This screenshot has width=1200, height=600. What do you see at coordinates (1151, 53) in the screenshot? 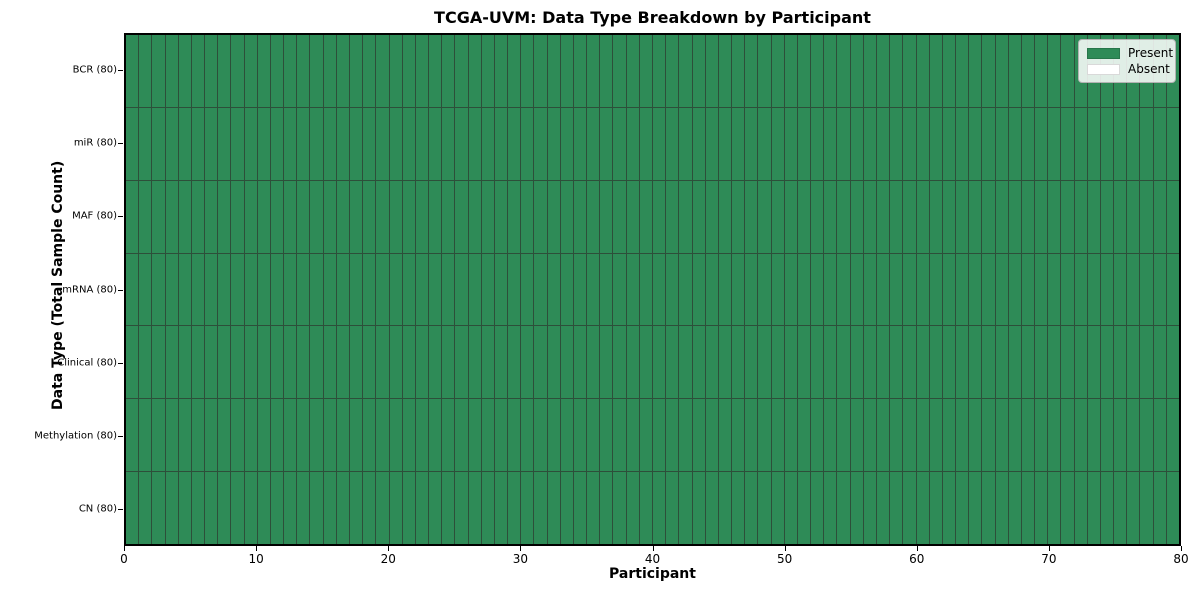
I see `legend-label: Present` at bounding box center [1151, 53].